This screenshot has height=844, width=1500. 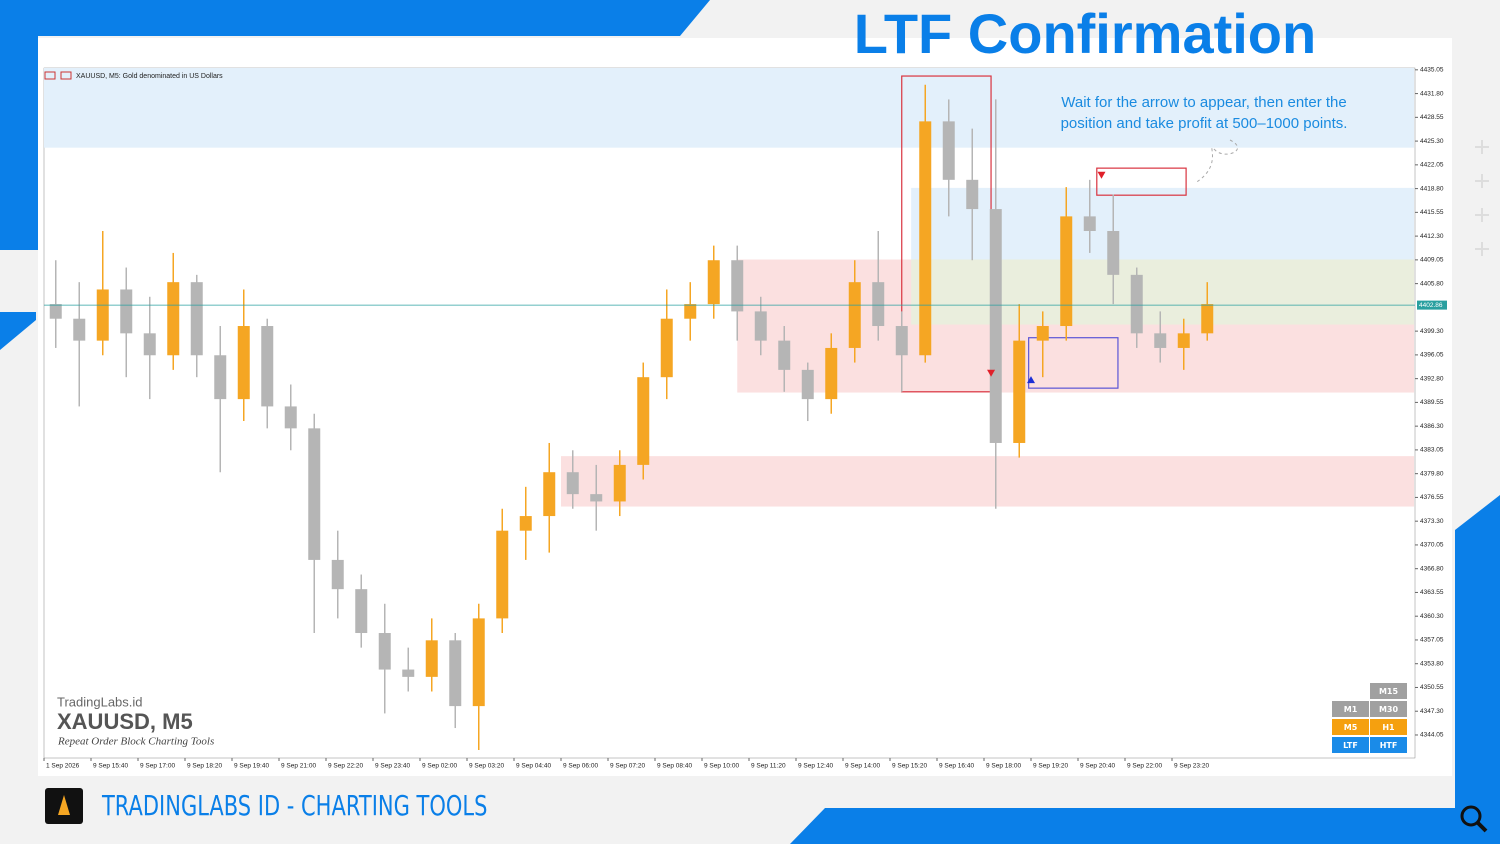 I want to click on x-tick-label: 9 Sep 11:20, so click(x=768, y=766).